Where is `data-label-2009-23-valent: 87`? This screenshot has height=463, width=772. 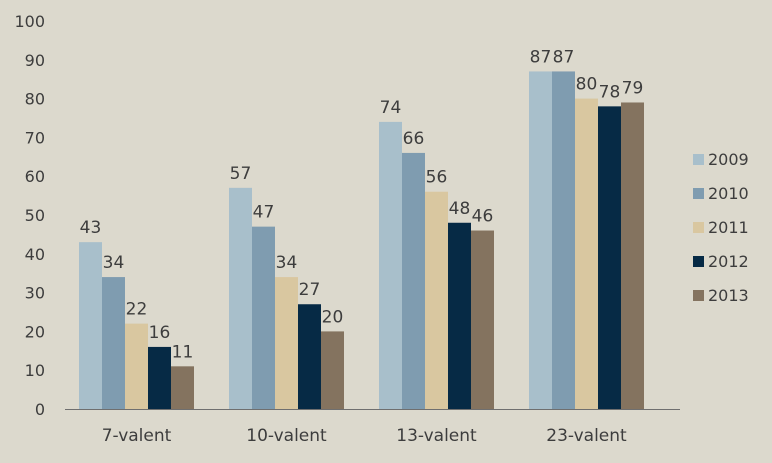
data-label-2009-23-valent: 87 is located at coordinates (541, 57).